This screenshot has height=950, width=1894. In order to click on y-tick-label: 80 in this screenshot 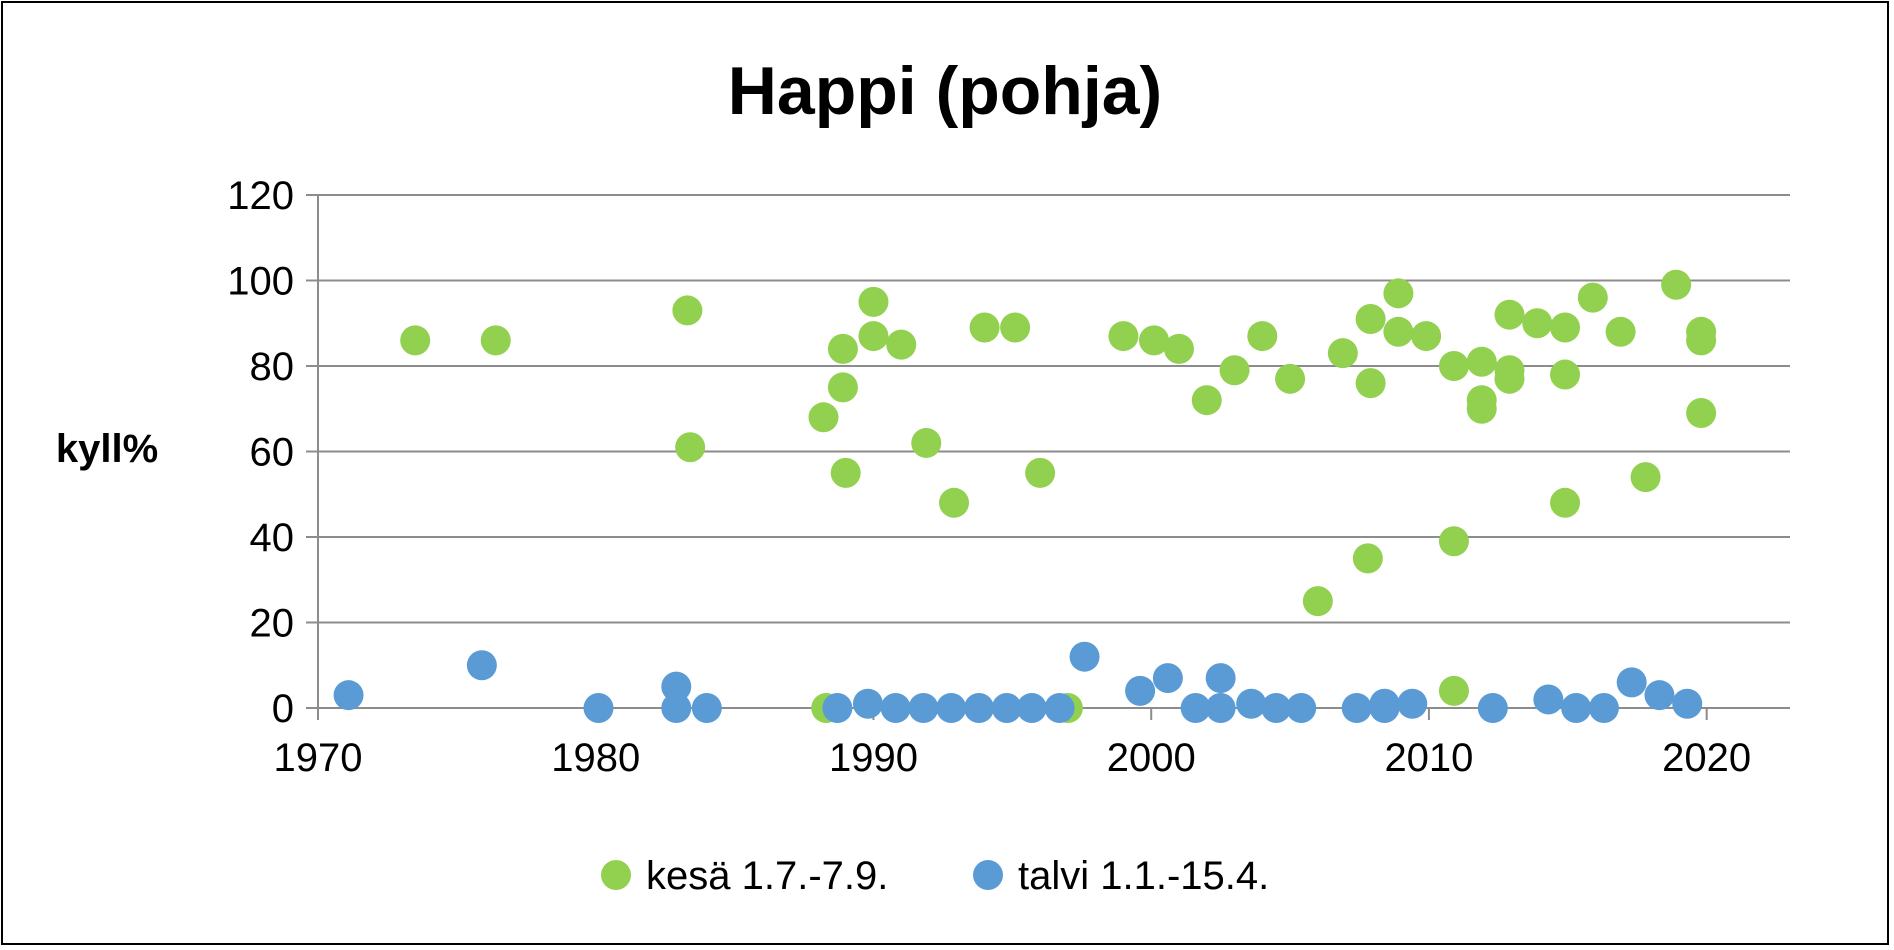, I will do `click(272, 367)`.